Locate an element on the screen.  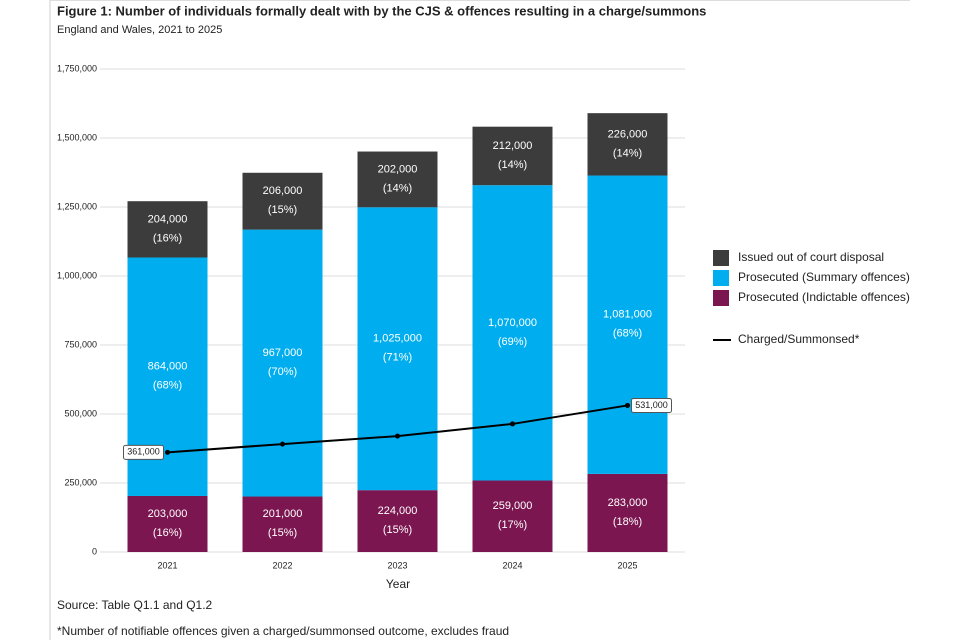
source-note: Source: Table Q1.1 and Q1.2 is located at coordinates (135, 605).